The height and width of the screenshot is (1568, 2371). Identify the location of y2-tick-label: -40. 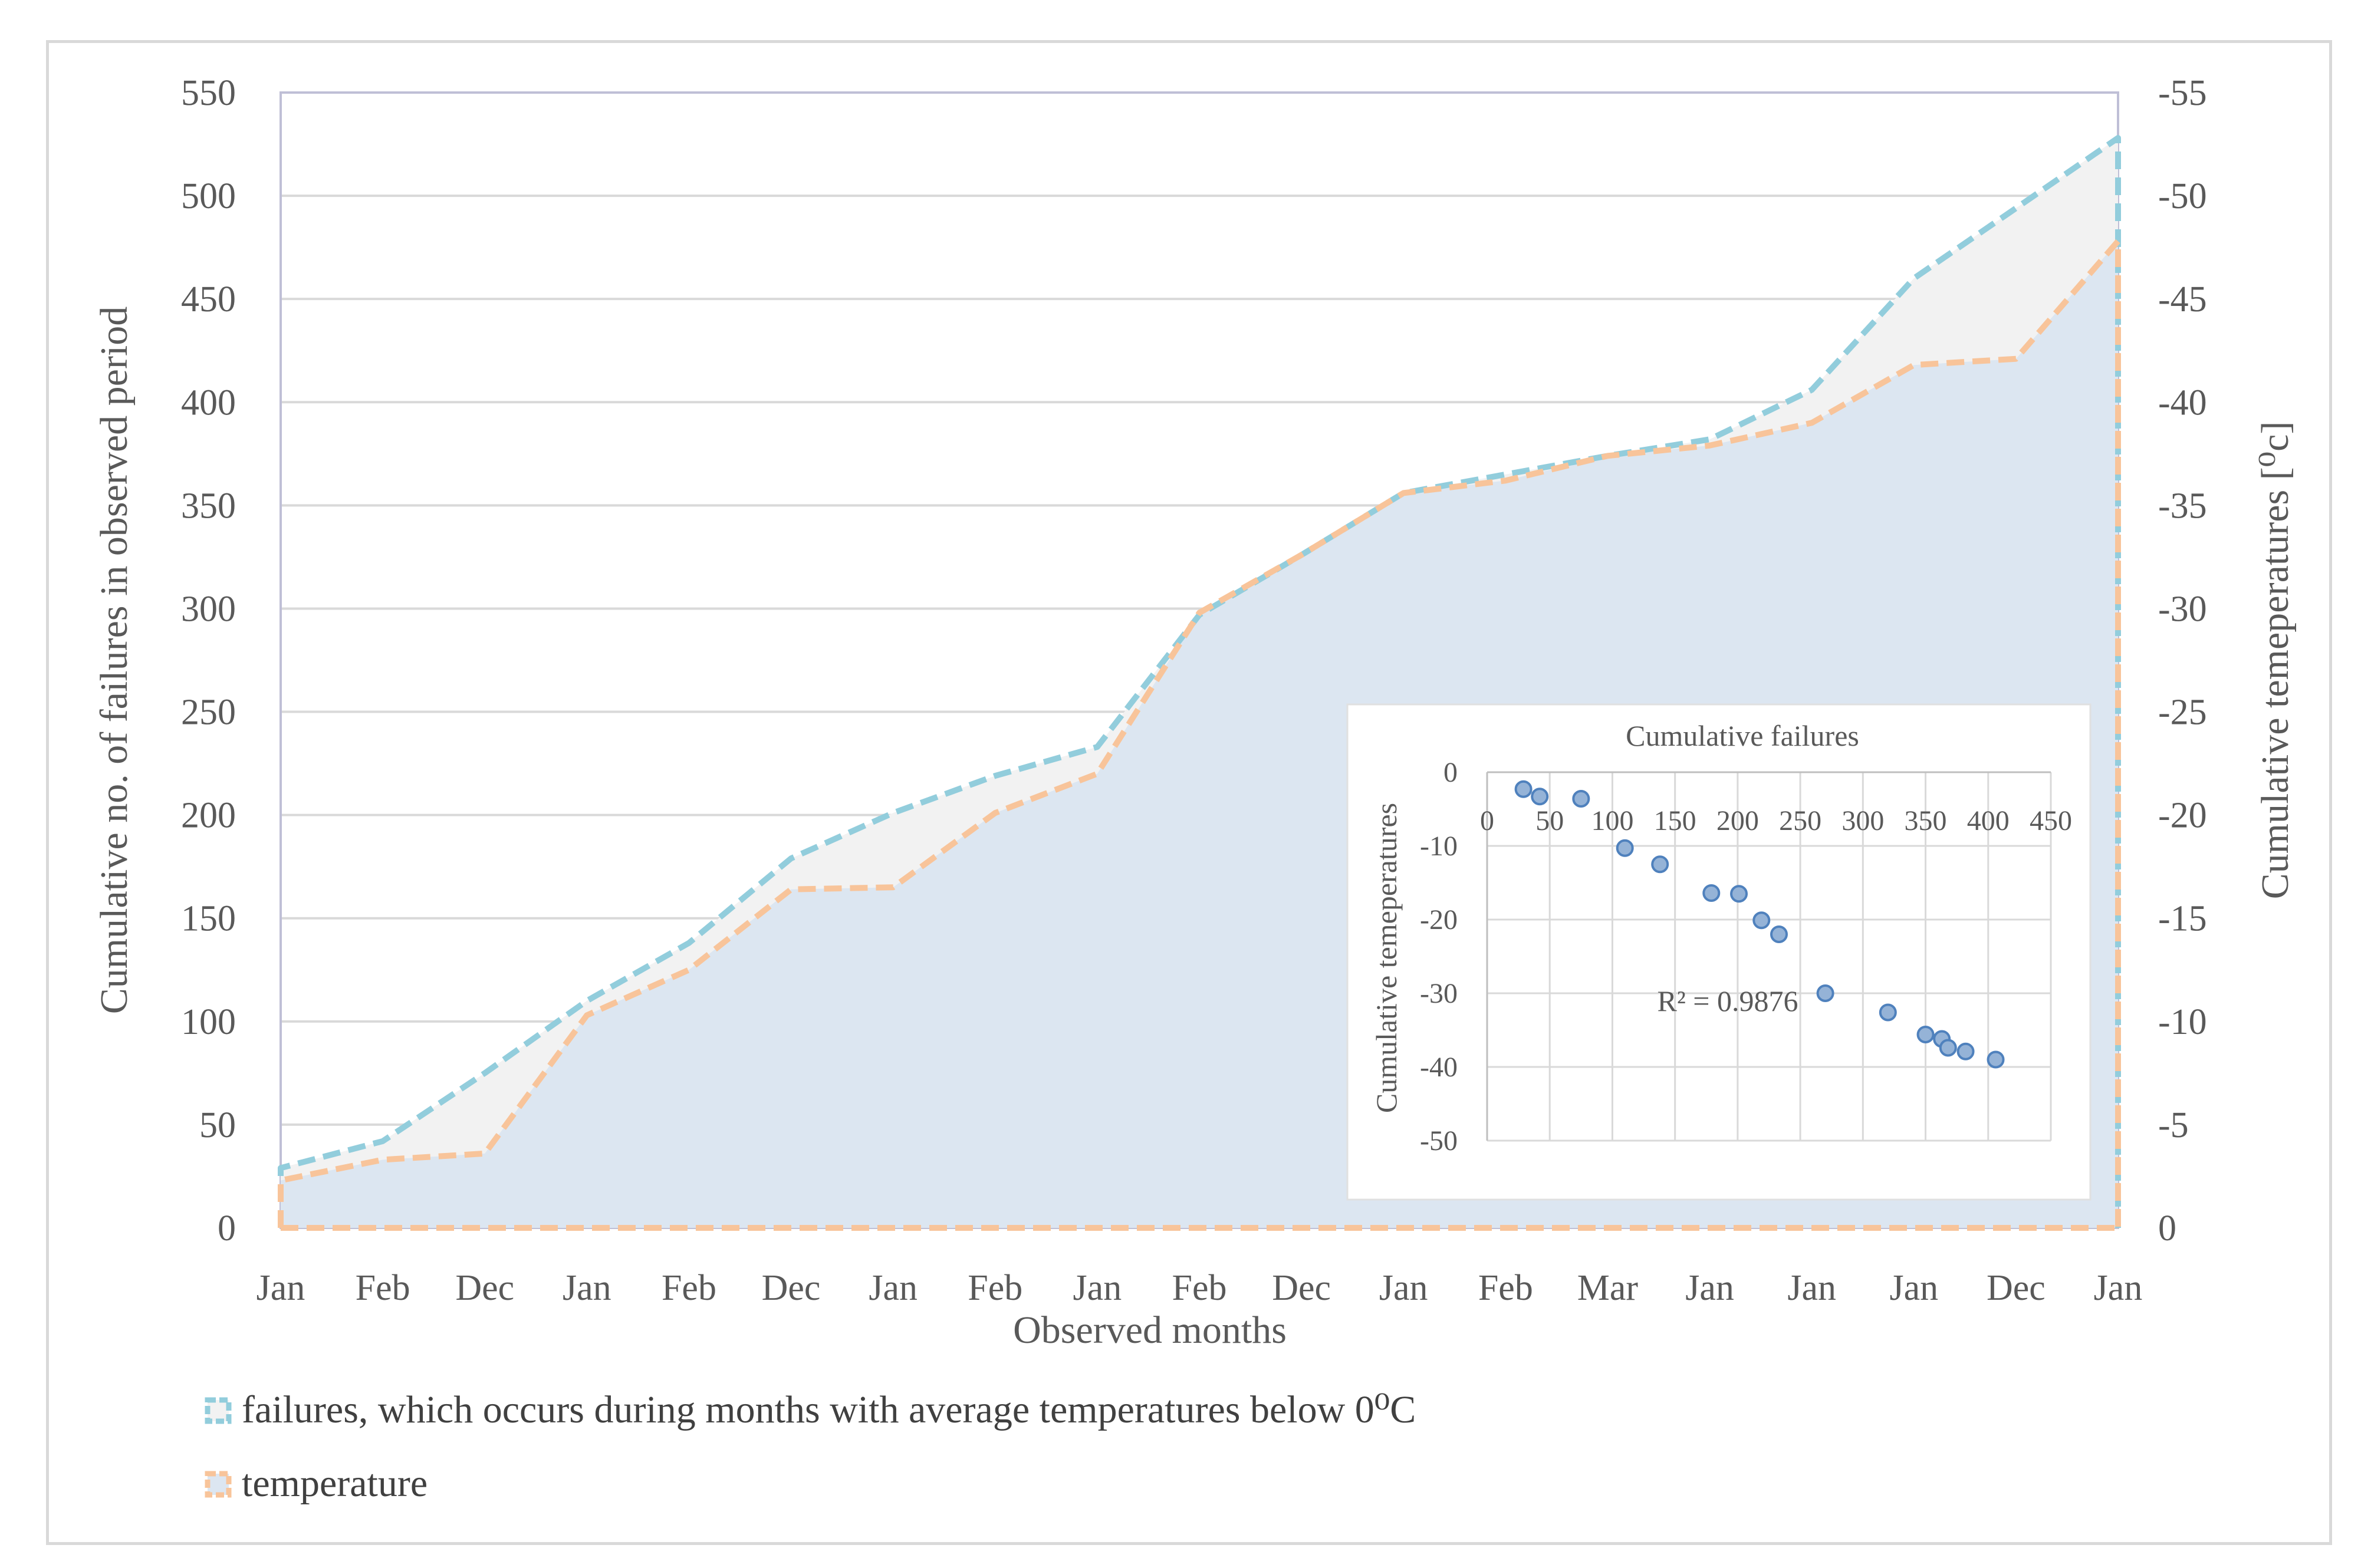
(2183, 403).